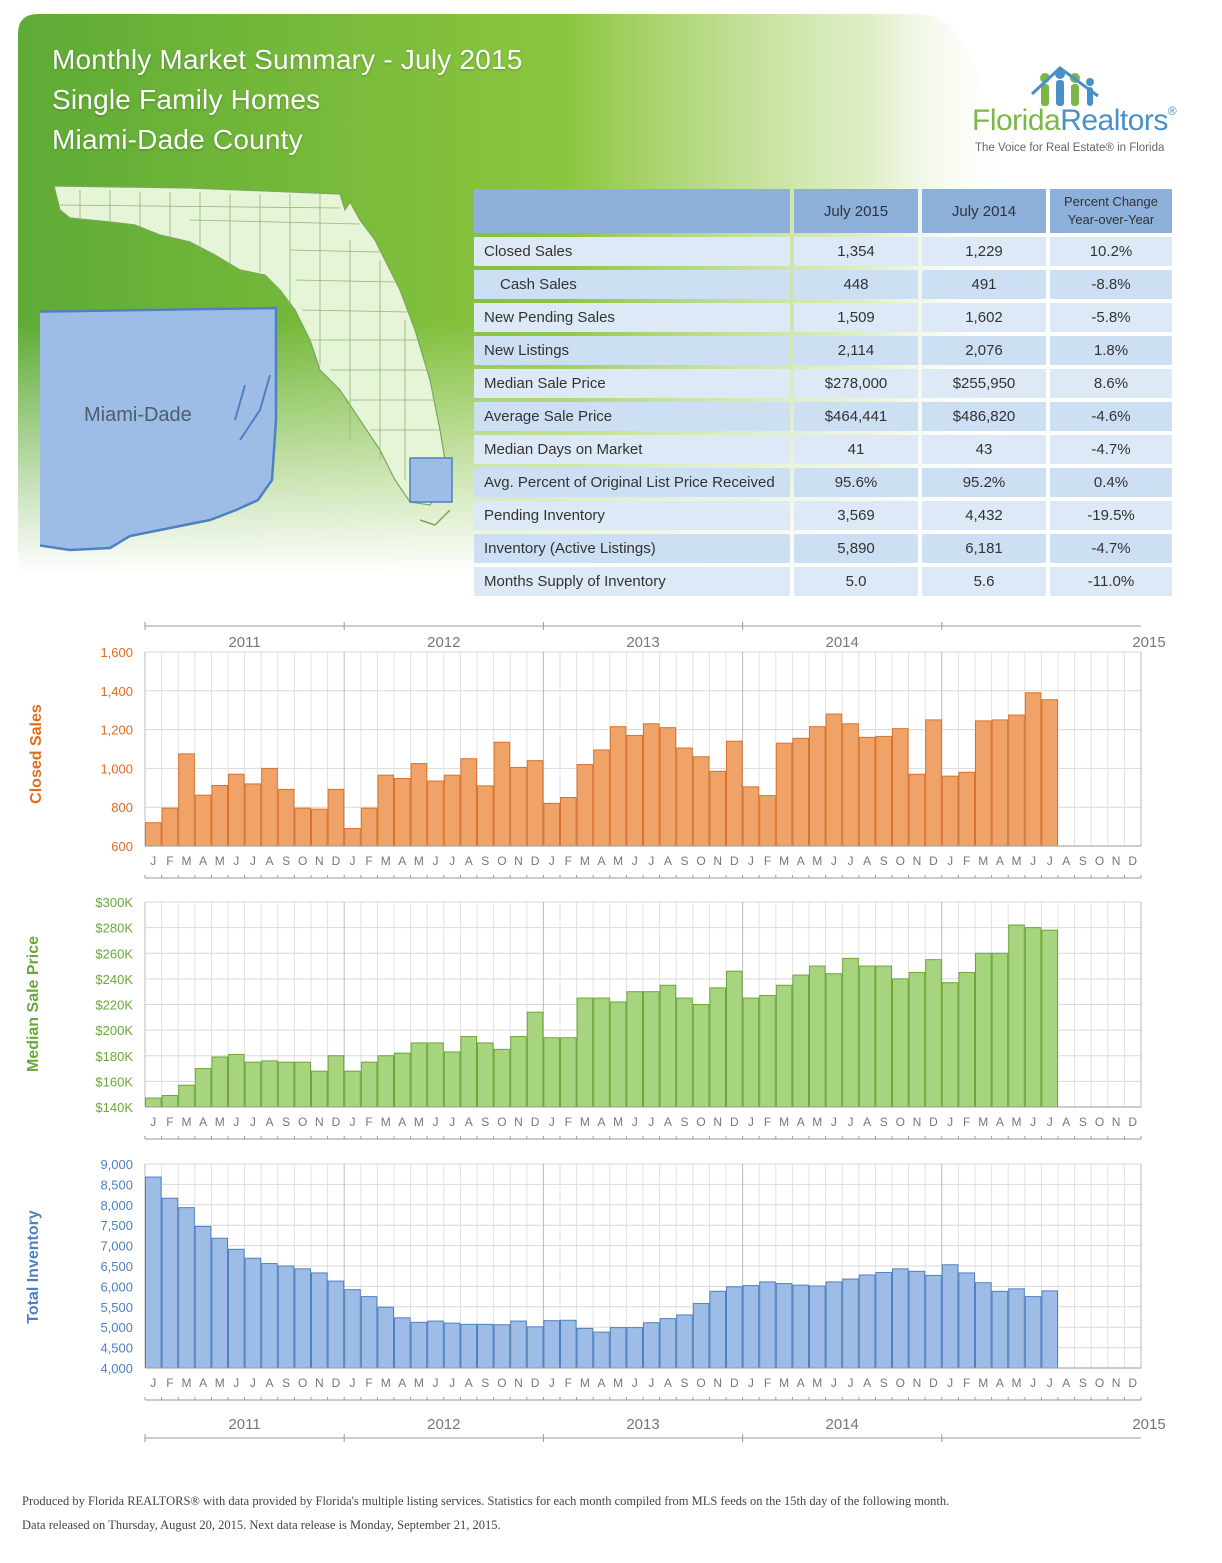 The height and width of the screenshot is (1563, 1222). Describe the element at coordinates (984, 350) in the screenshot. I see `cell-july-2014: 2,076` at that location.